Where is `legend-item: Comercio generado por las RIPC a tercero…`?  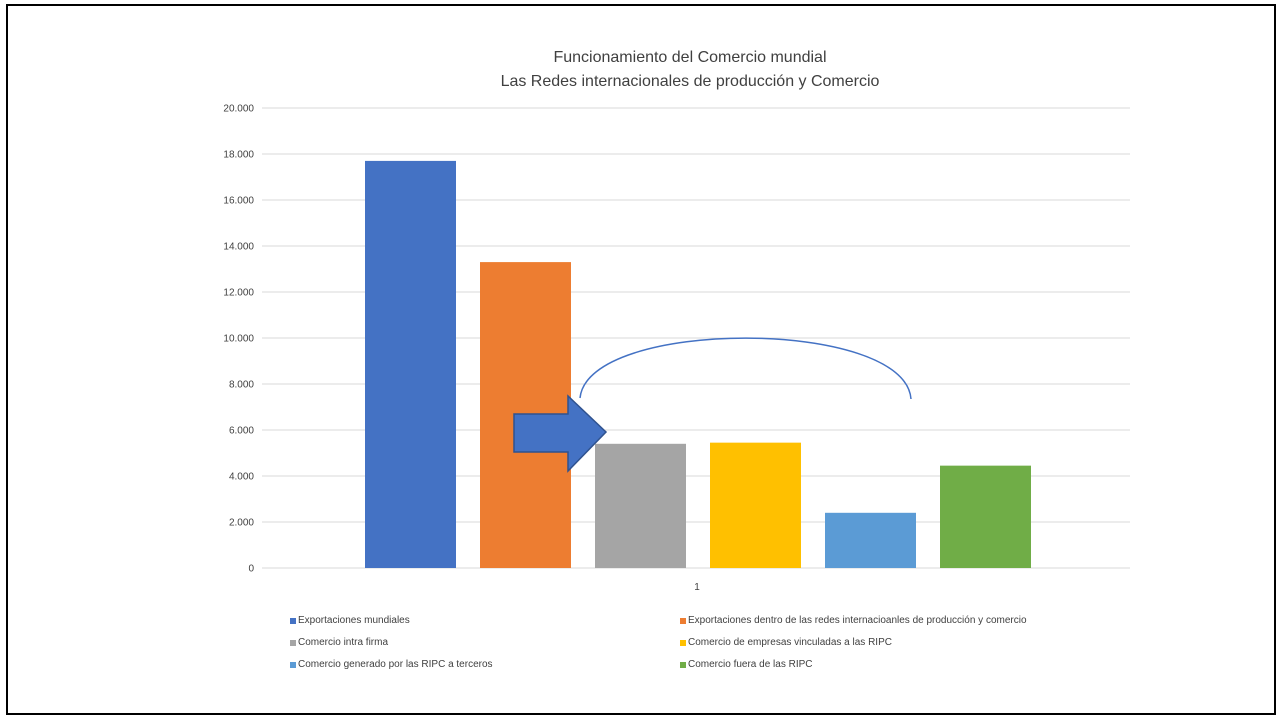 legend-item: Comercio generado por las RIPC a tercero… is located at coordinates (391, 665).